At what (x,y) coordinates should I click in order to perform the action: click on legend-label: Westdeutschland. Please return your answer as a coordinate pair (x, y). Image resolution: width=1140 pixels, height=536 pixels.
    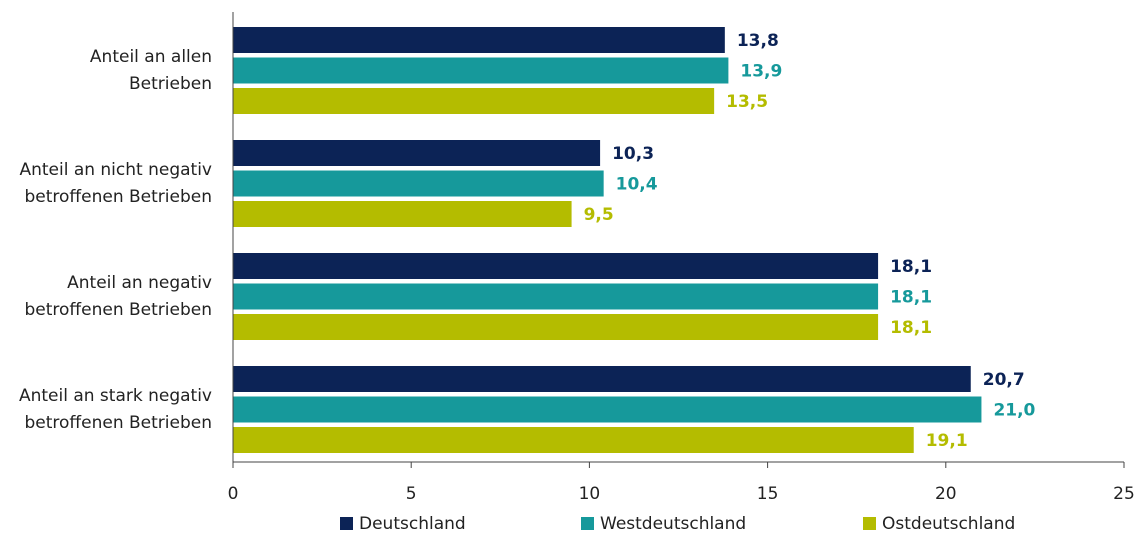
    Looking at the image, I should click on (673, 524).